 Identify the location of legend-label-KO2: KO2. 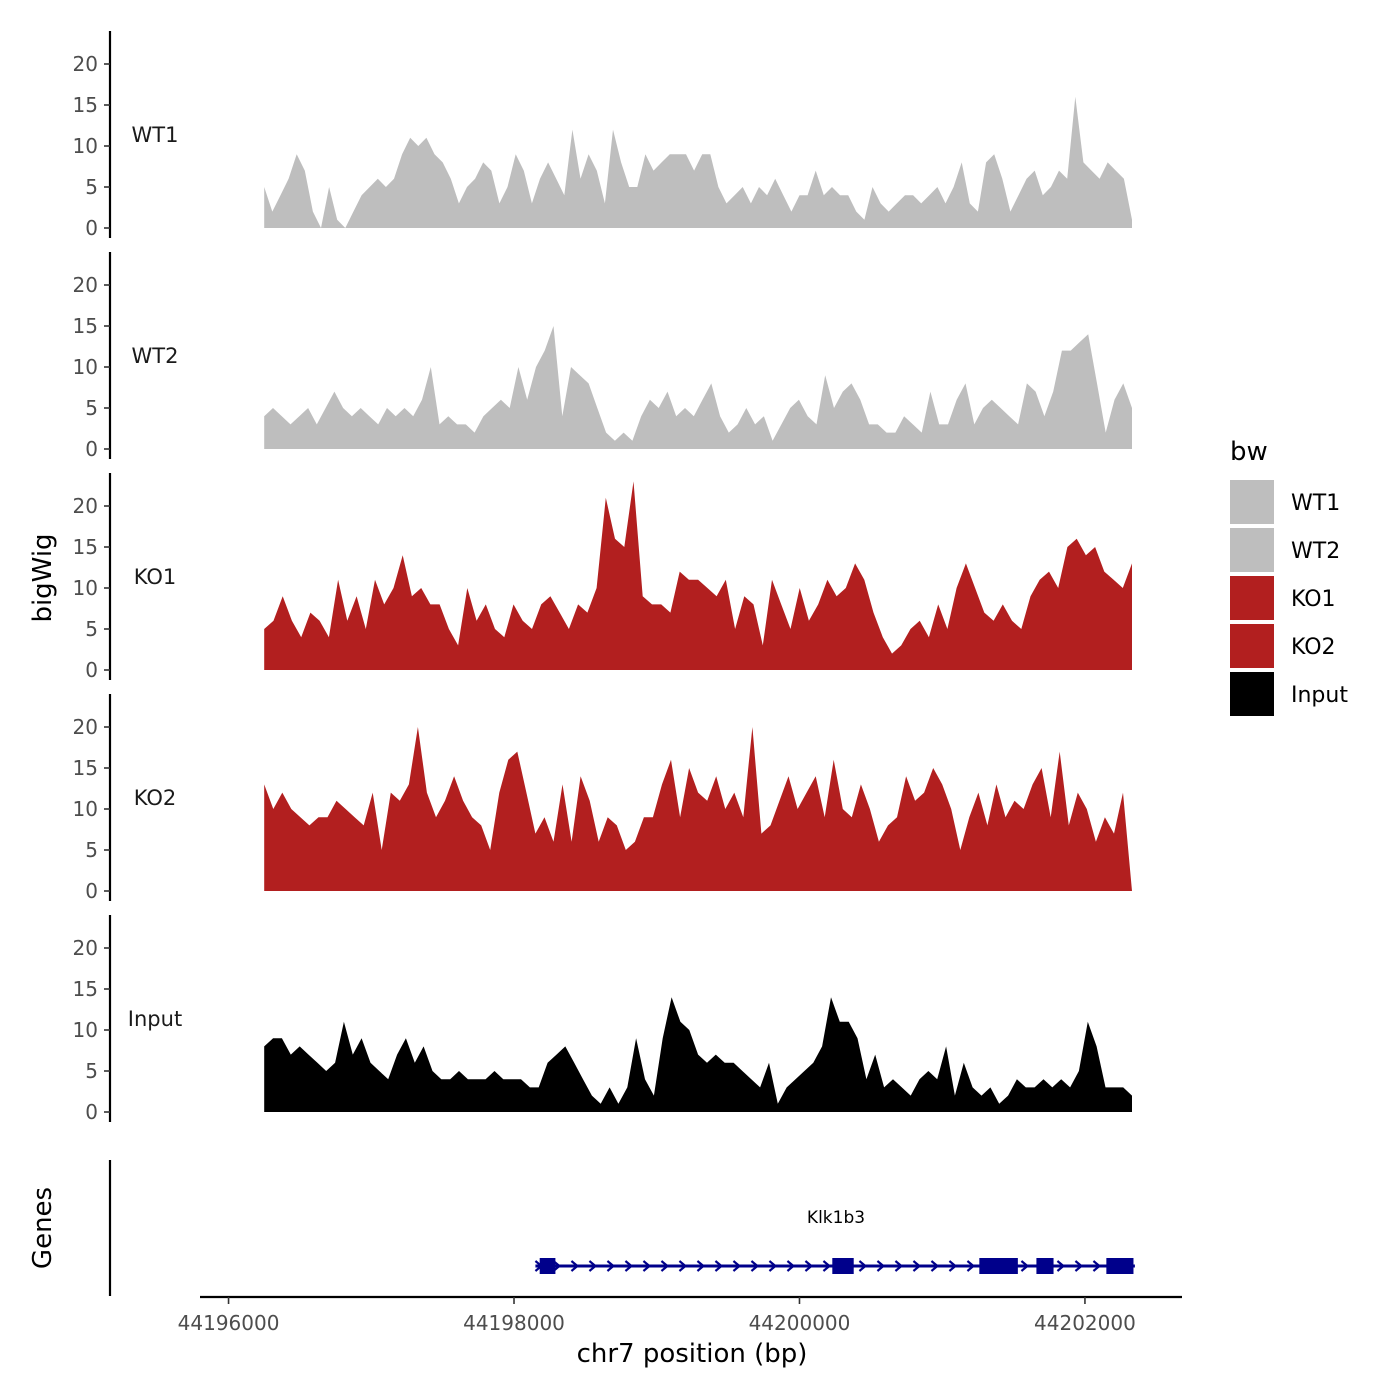
(1313, 647).